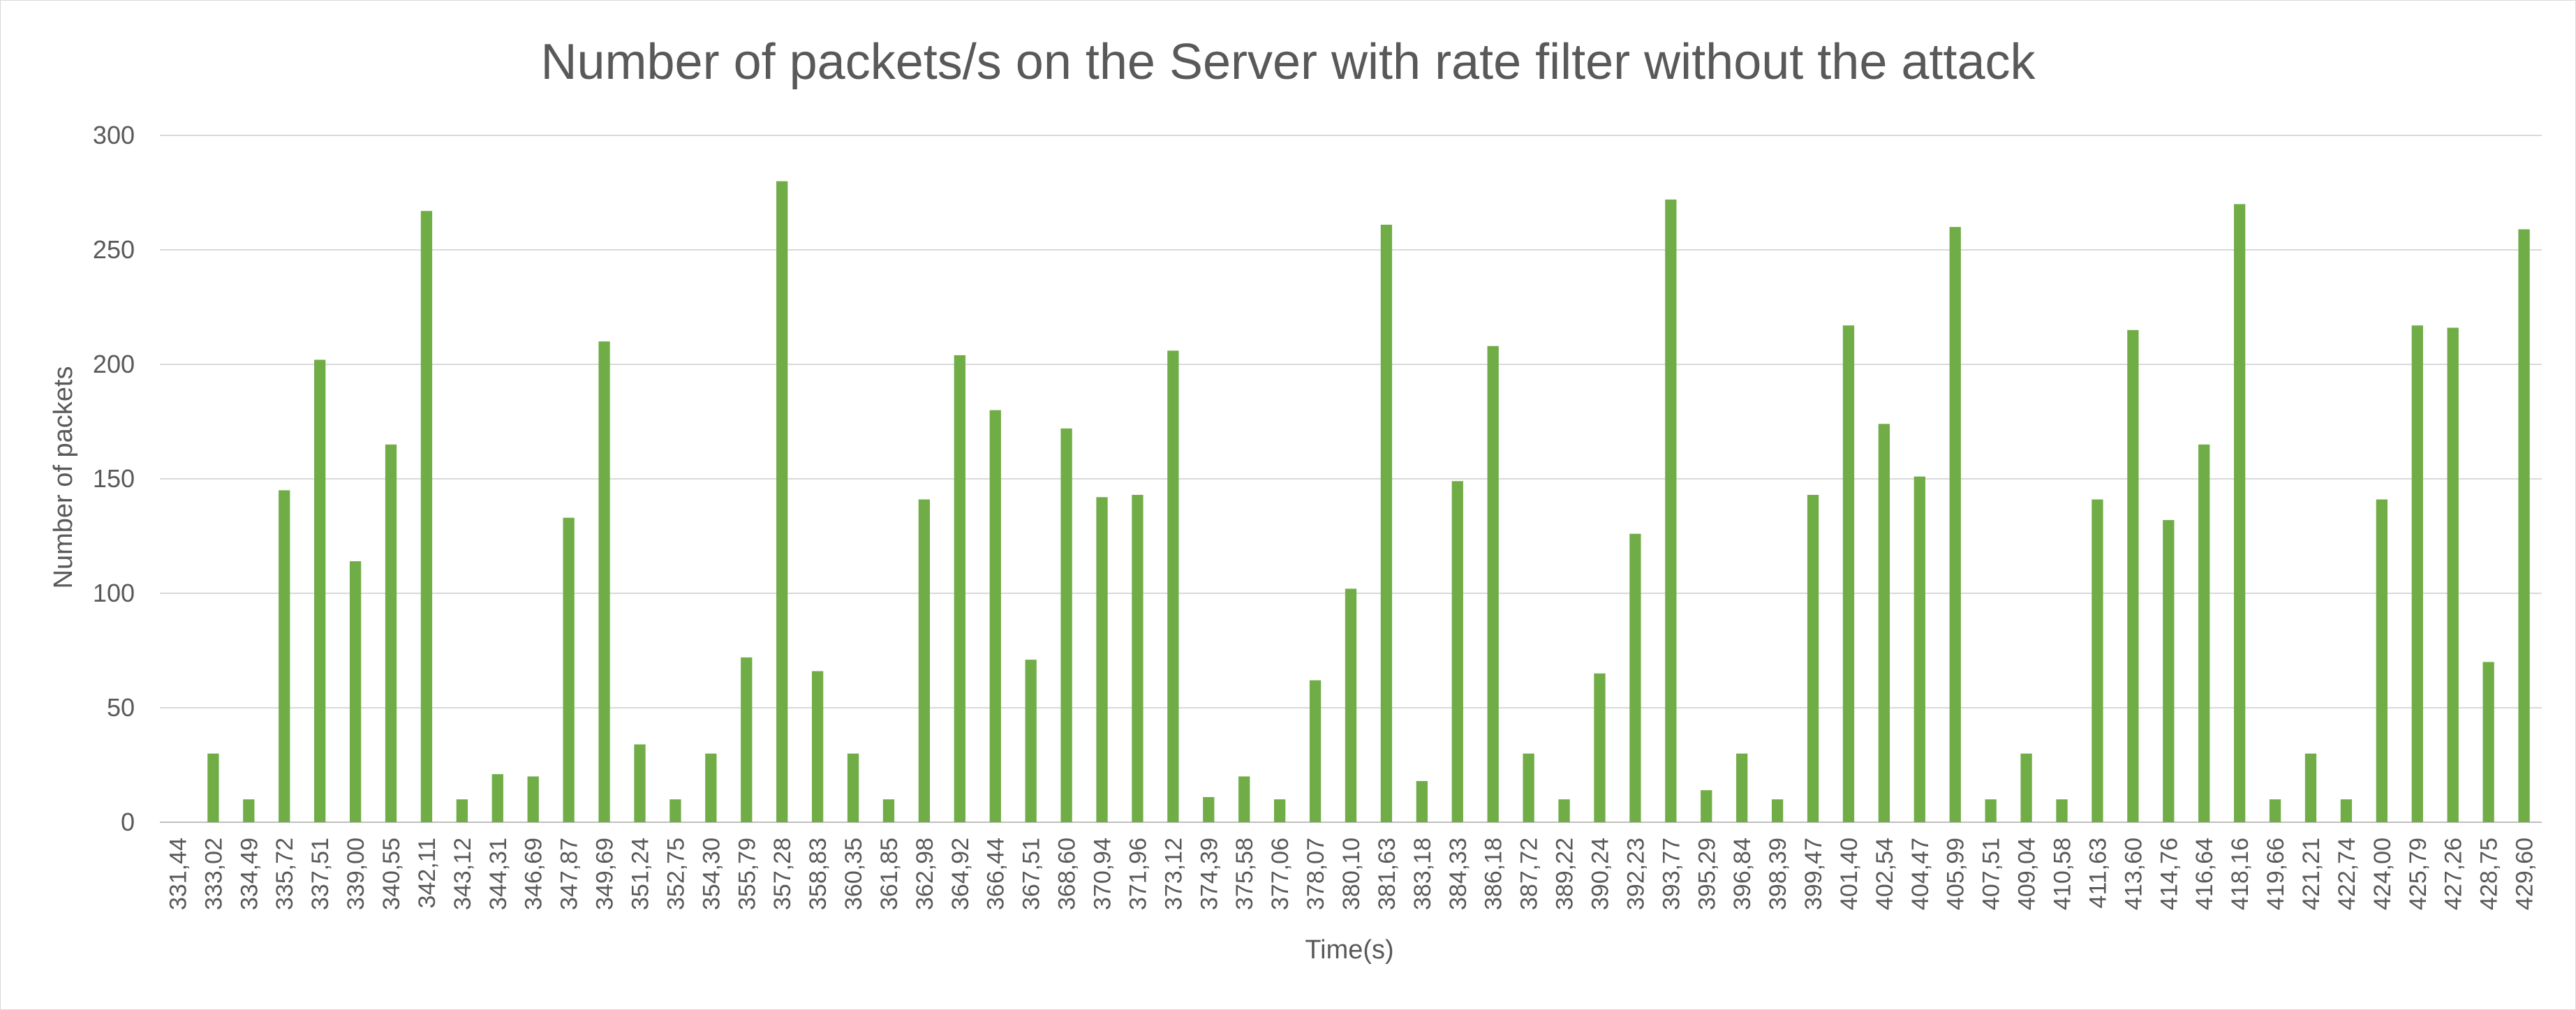  Describe the element at coordinates (1707, 874) in the screenshot. I see `x-tick-label: 395,29` at that location.